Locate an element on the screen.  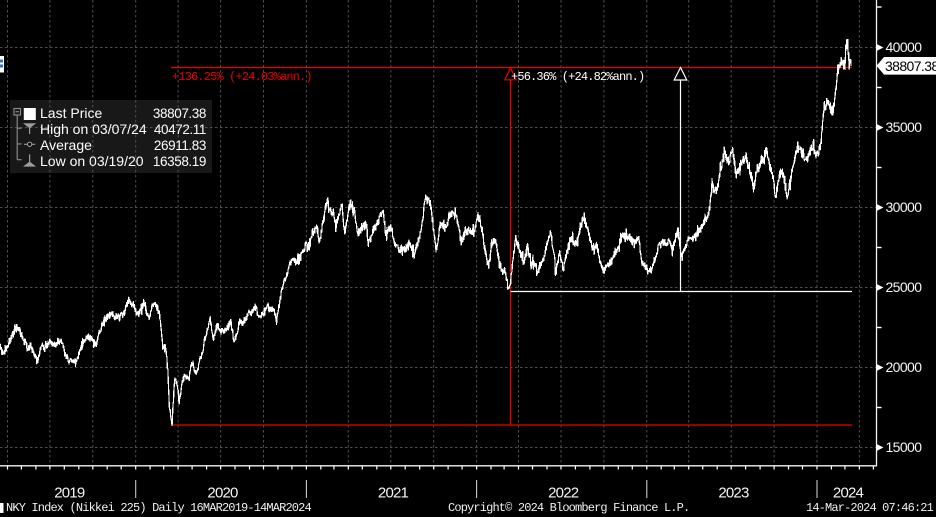
svg-text: Last Price is located at coordinates (71, 113).